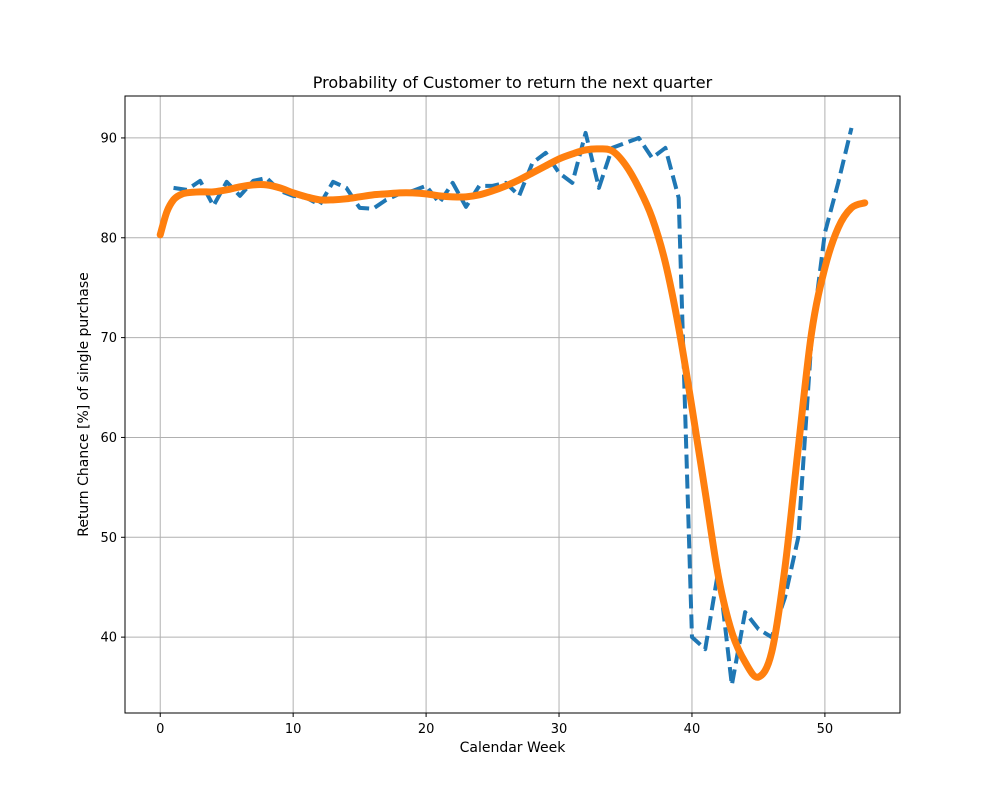  I want to click on y-tick-label: 40, so click(108, 638).